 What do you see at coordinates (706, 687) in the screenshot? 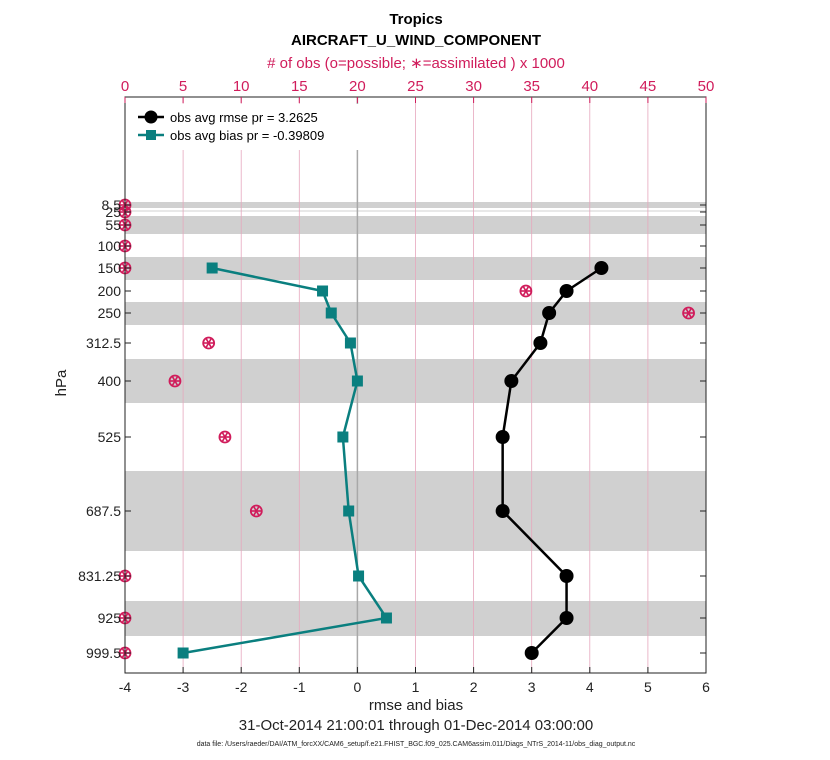
I see `x-tick-label-6: 6` at bounding box center [706, 687].